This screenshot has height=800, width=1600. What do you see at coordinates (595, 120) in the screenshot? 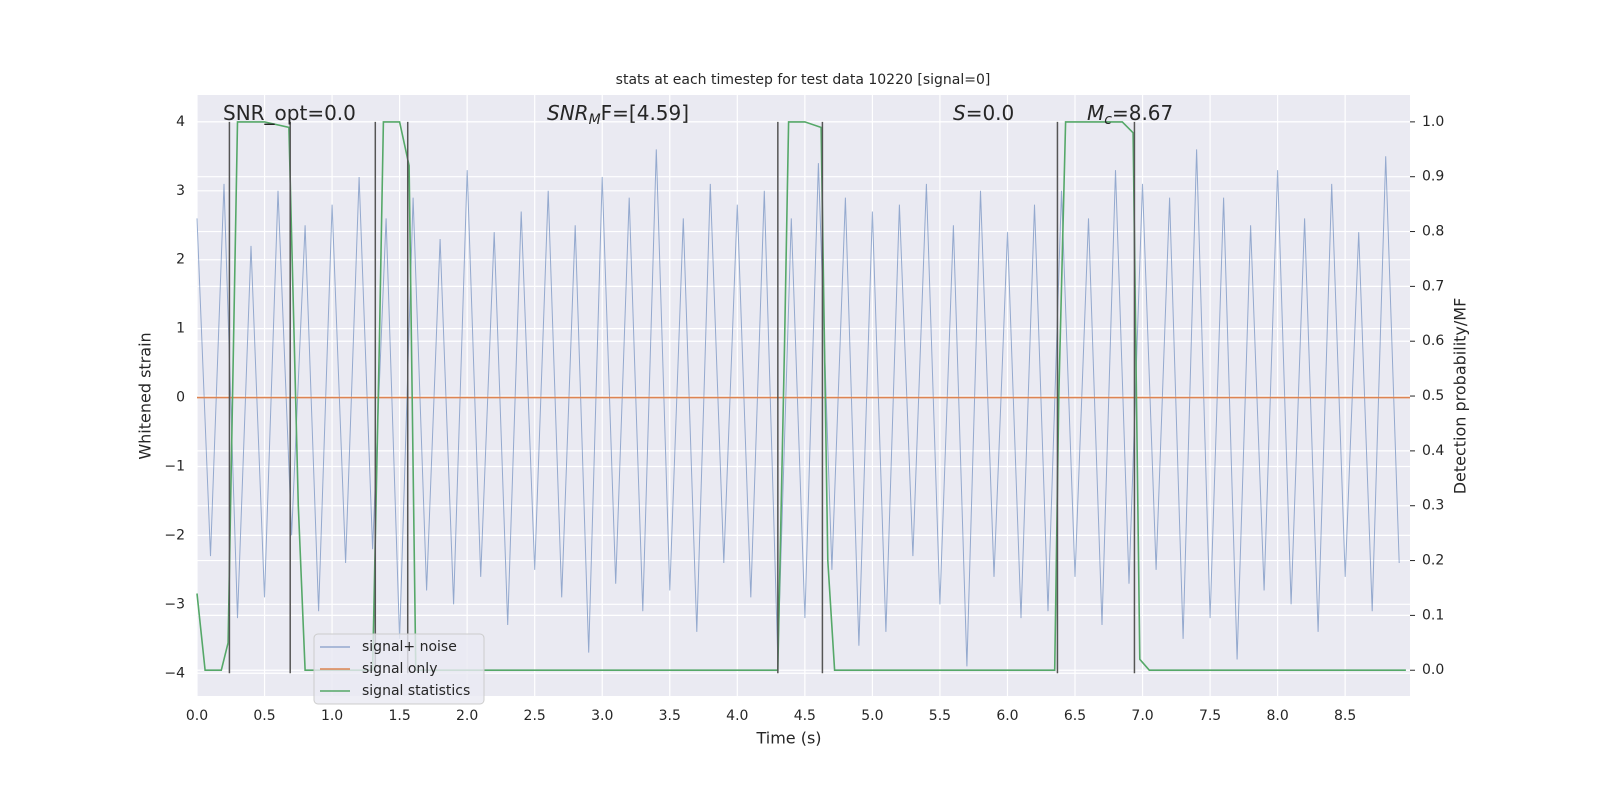
I see `annotation-sub: M` at bounding box center [595, 120].